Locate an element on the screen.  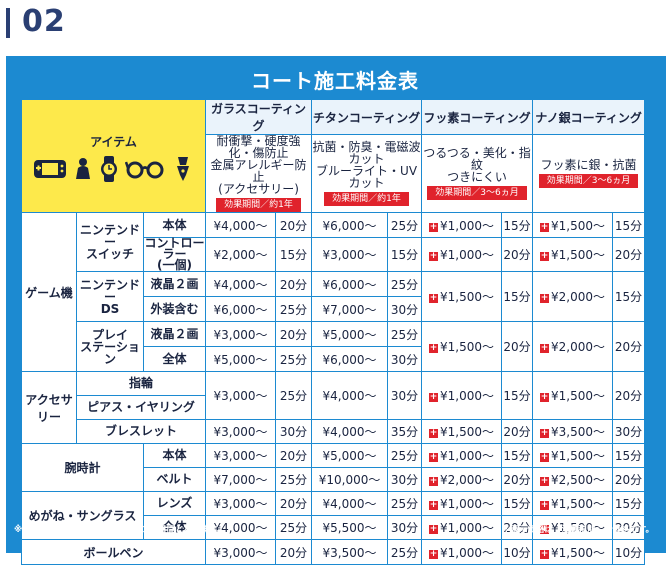
section-number: 02 is located at coordinates (44, 21).